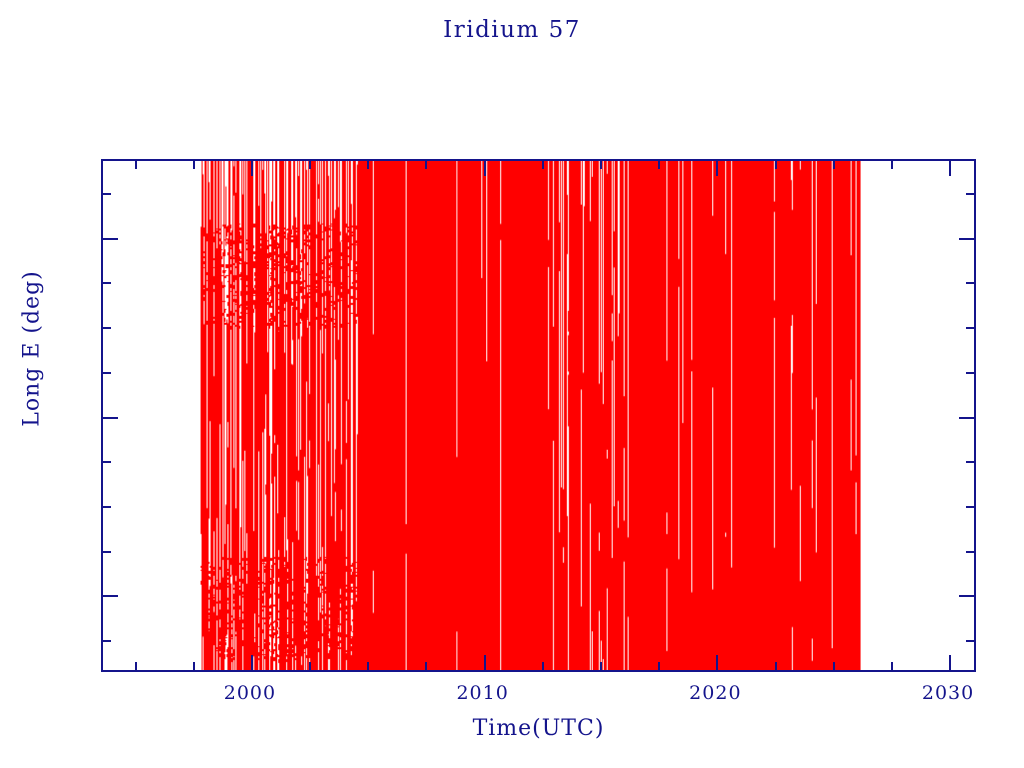  What do you see at coordinates (512, 30) in the screenshot?
I see `page-title: Iridium 57` at bounding box center [512, 30].